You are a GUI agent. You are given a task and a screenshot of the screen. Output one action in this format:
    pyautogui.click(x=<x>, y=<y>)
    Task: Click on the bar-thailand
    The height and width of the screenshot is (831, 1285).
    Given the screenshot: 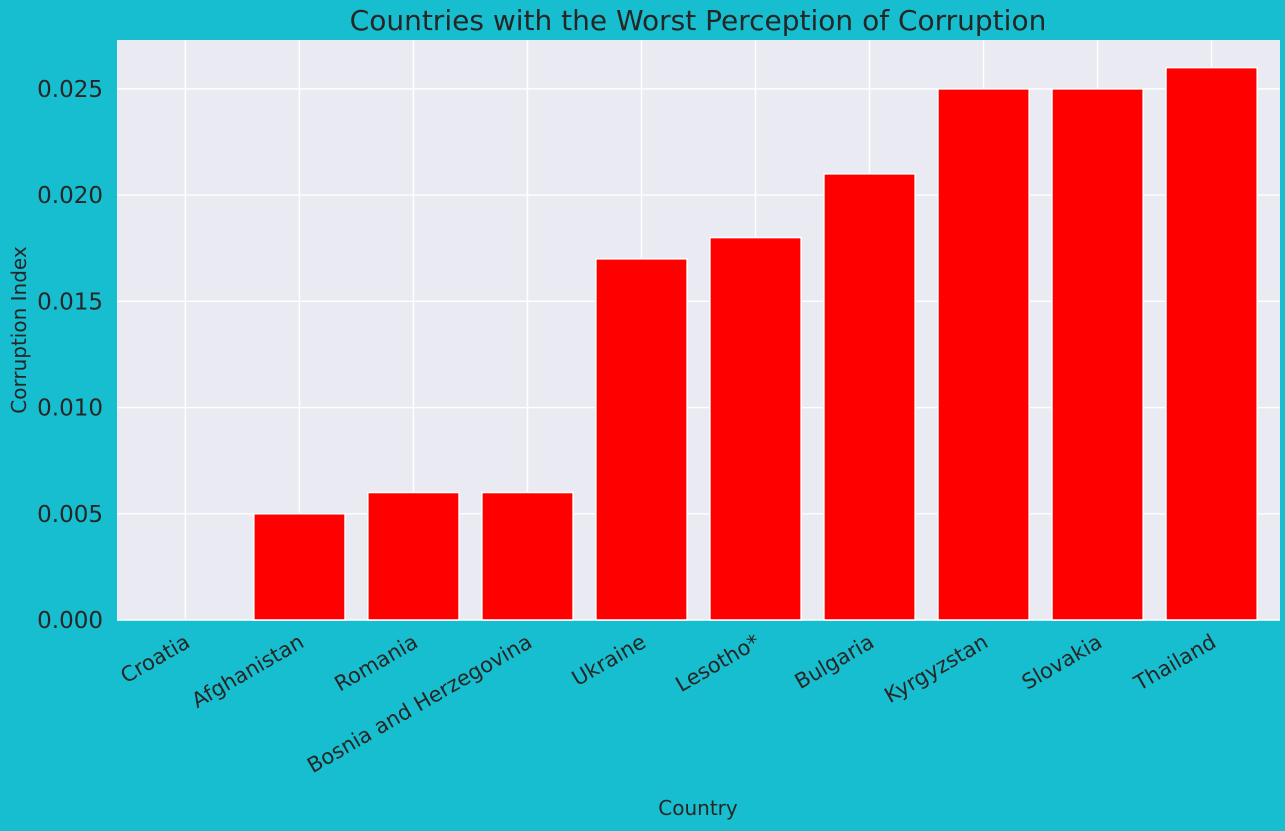 What is the action you would take?
    pyautogui.click(x=1211, y=343)
    